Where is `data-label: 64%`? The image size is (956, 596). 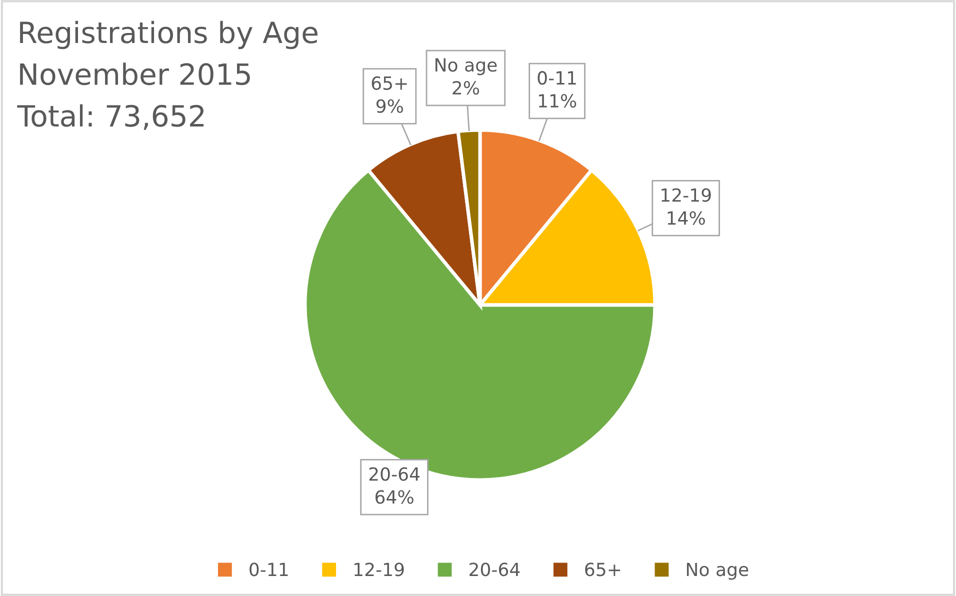
data-label: 64% is located at coordinates (395, 497).